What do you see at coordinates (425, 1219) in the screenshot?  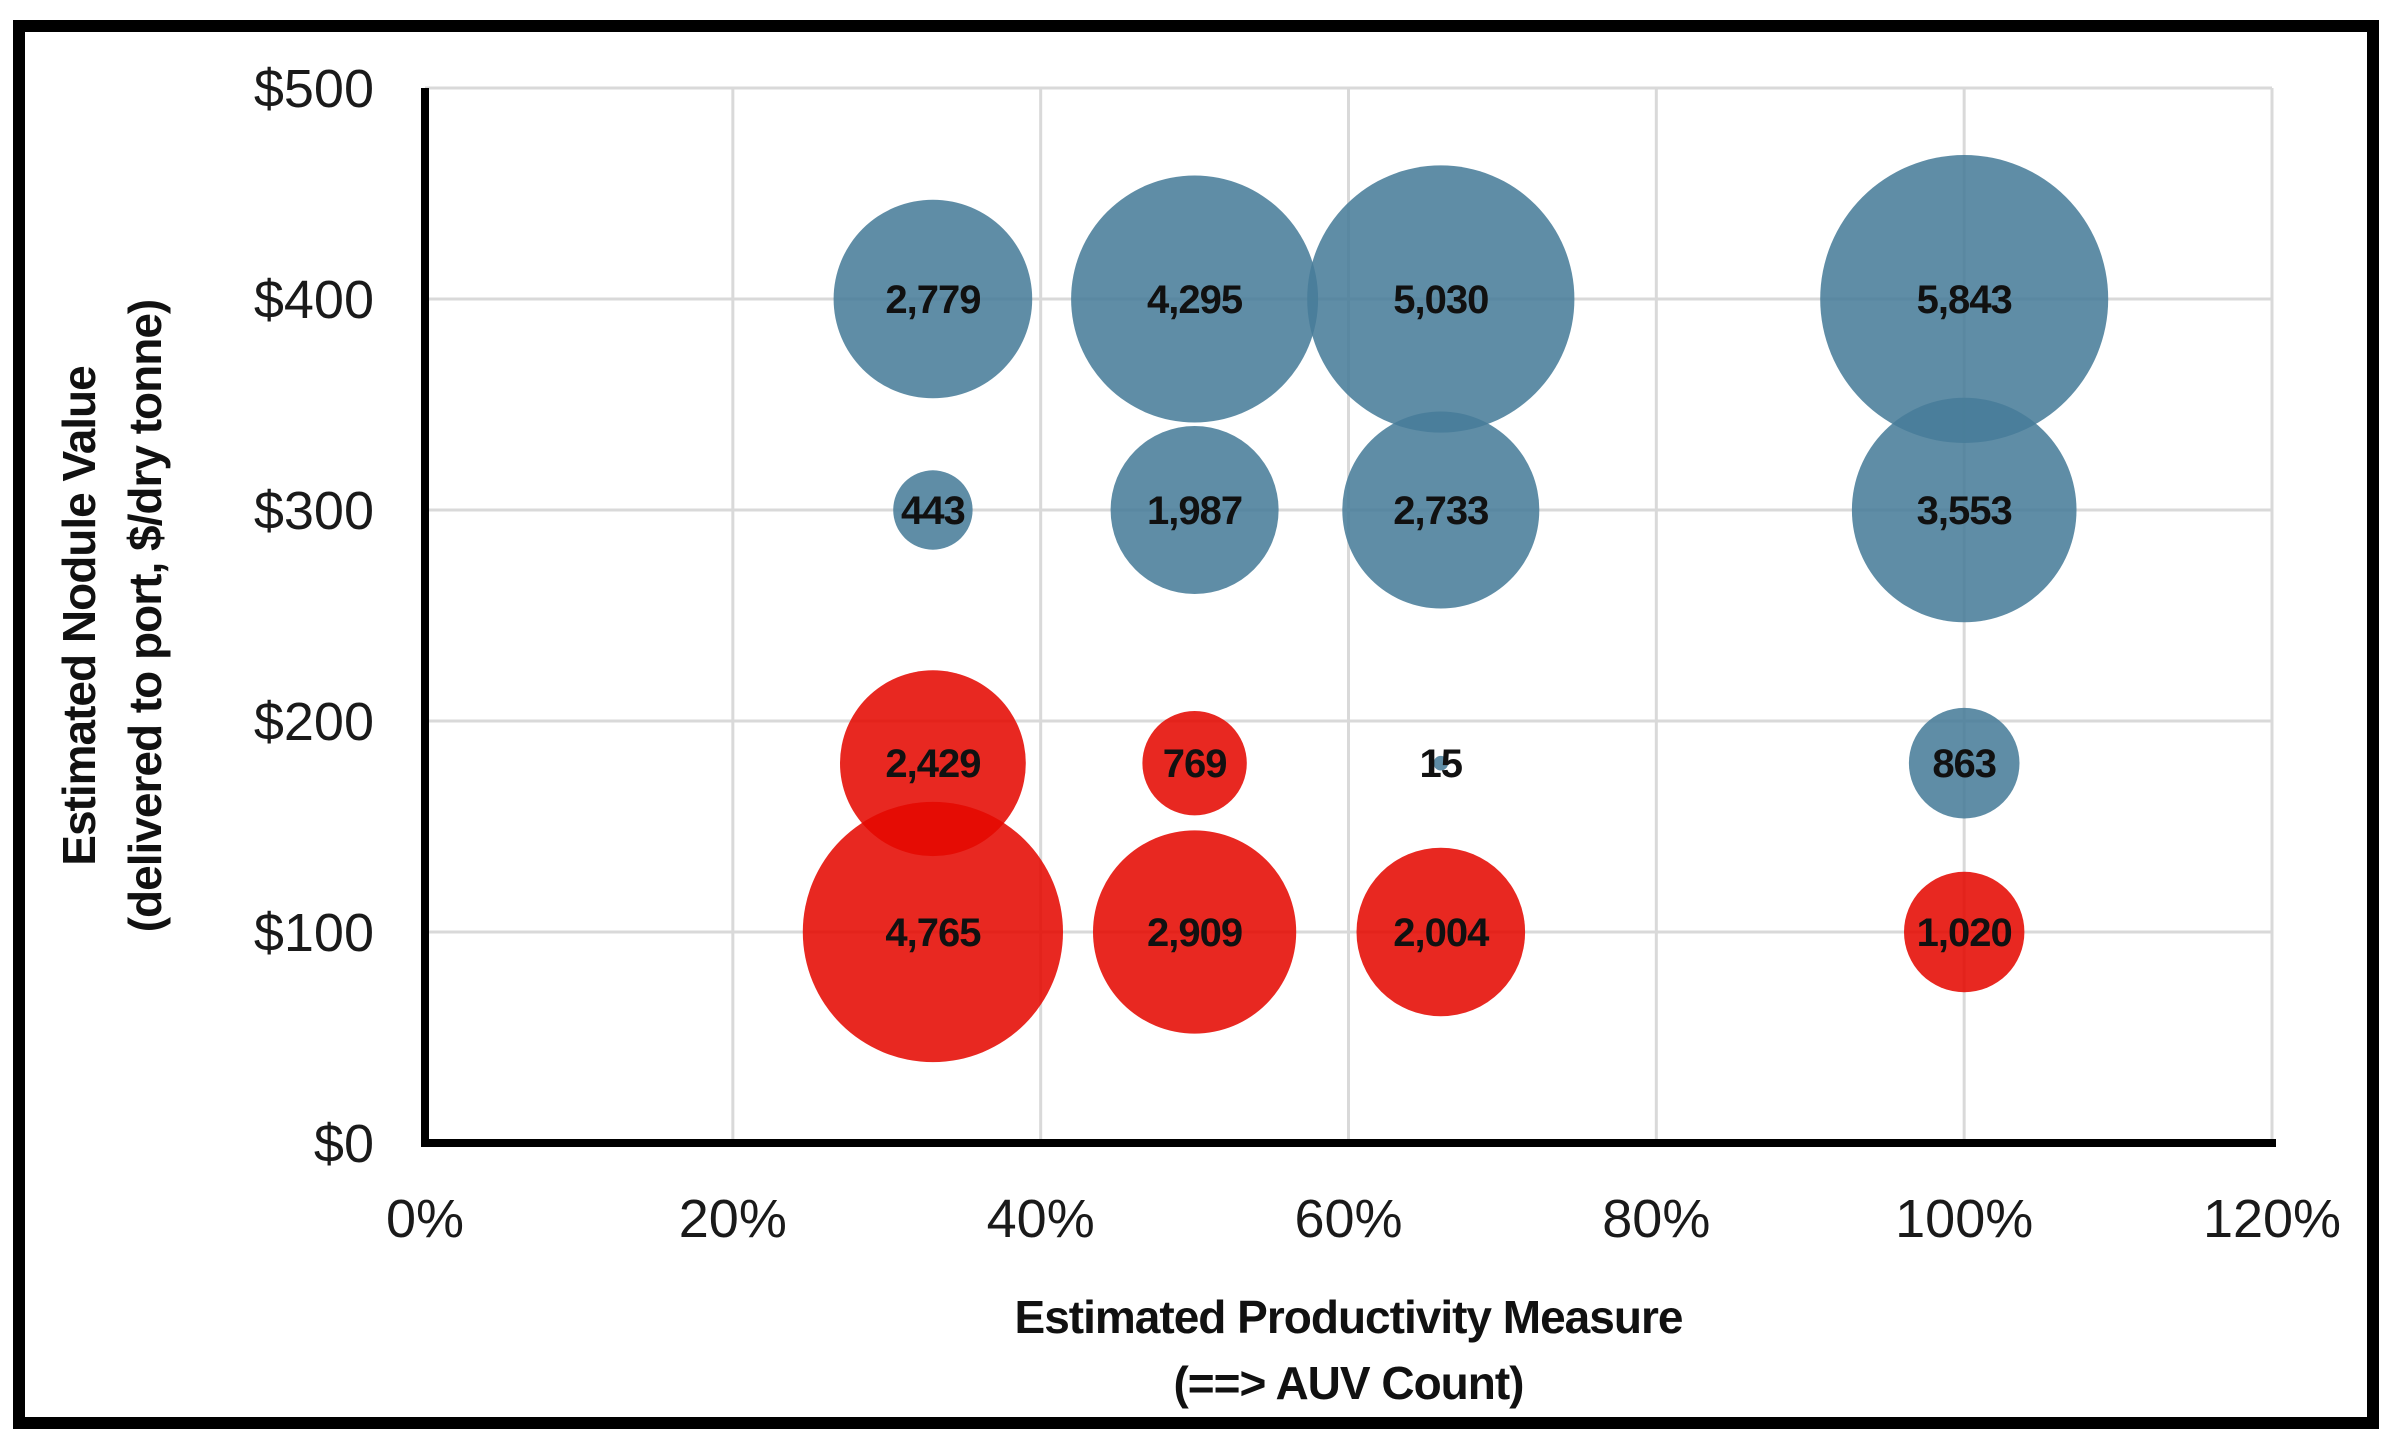 I see `x-tick-label: 0%` at bounding box center [425, 1219].